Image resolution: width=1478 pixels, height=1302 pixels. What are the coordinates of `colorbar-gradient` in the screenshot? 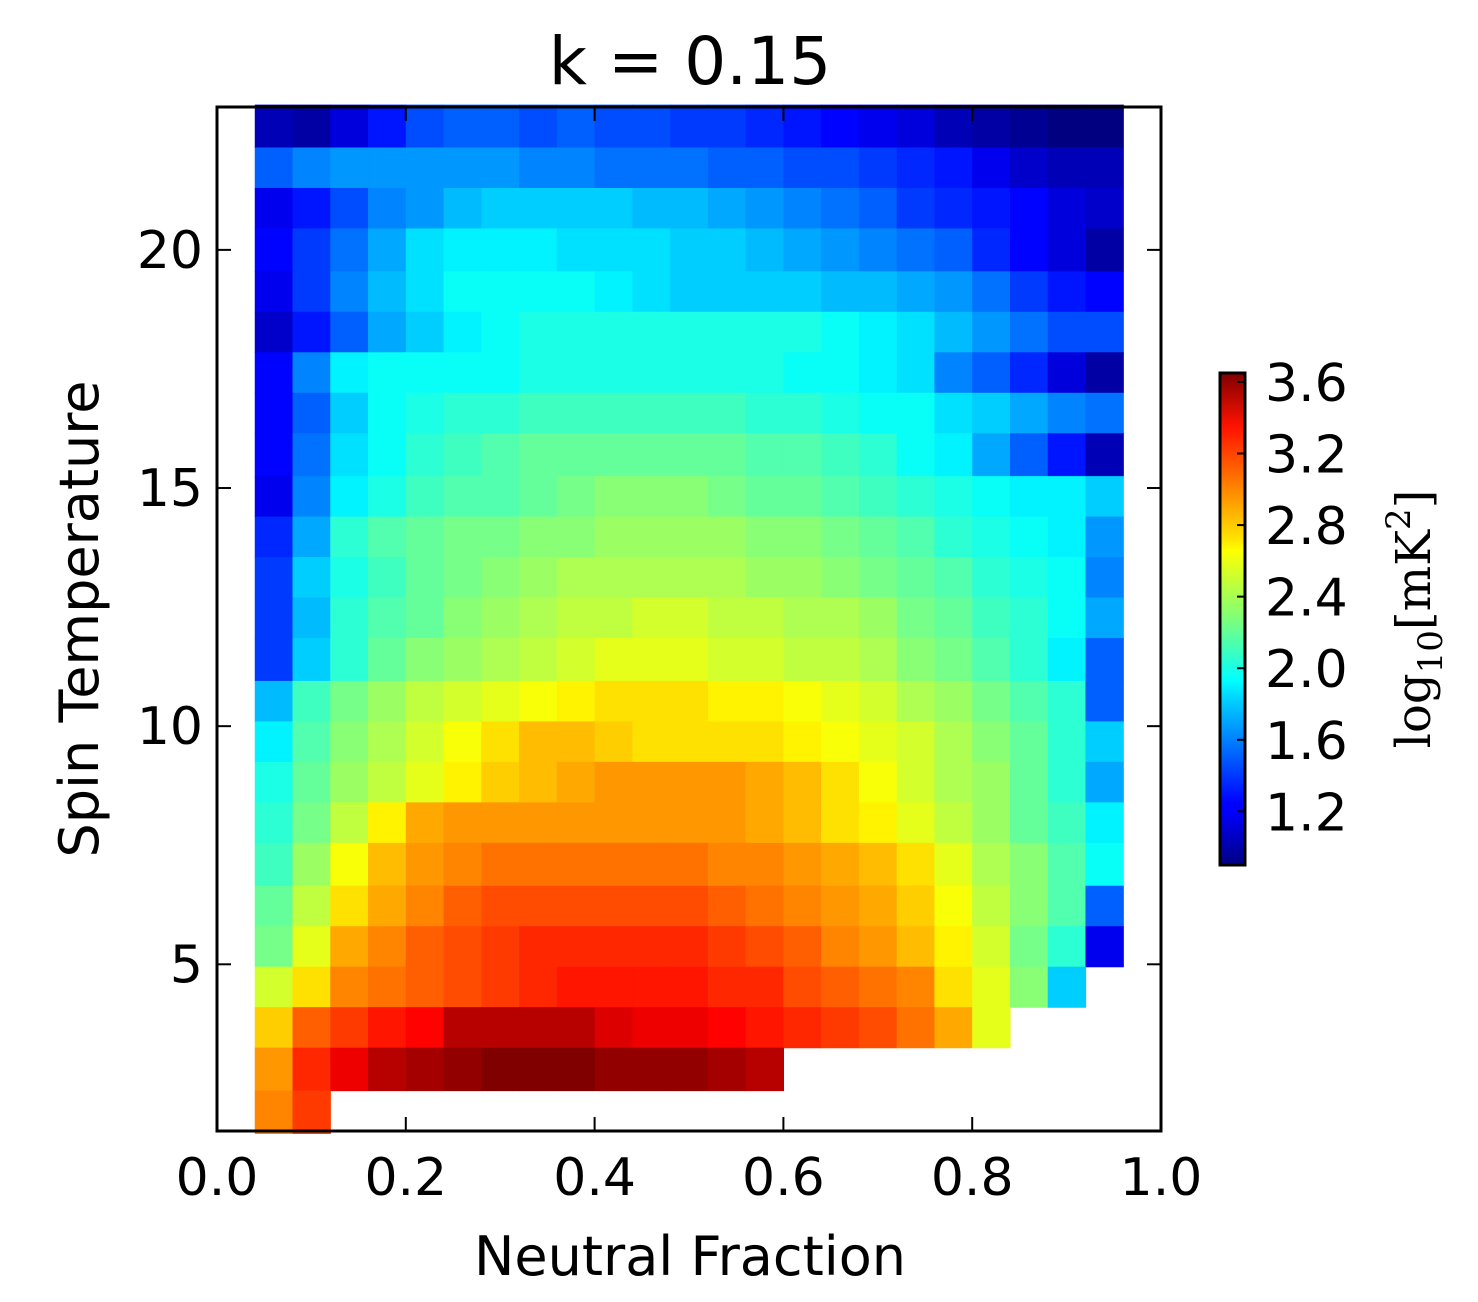 It's located at (1232, 619).